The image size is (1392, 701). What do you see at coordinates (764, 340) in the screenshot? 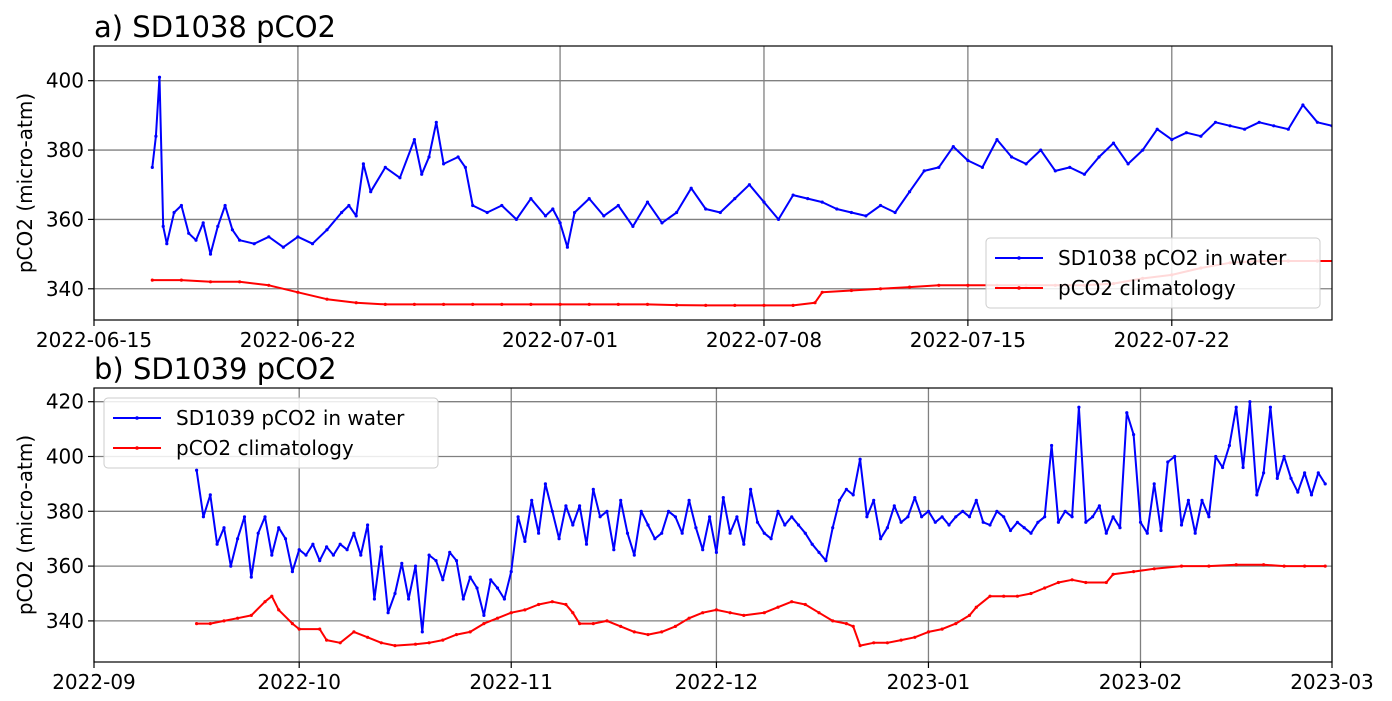
I see `x-tick-label: 2022-07-08` at bounding box center [764, 340].